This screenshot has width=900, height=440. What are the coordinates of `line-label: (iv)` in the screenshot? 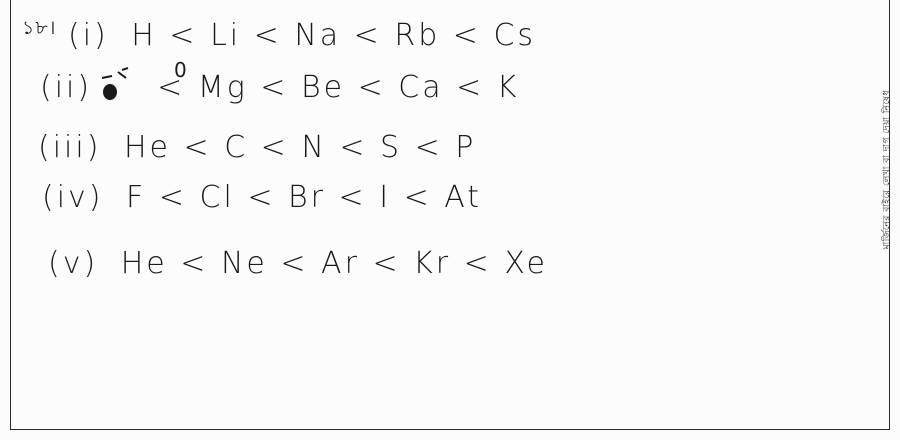 It's located at (73, 197).